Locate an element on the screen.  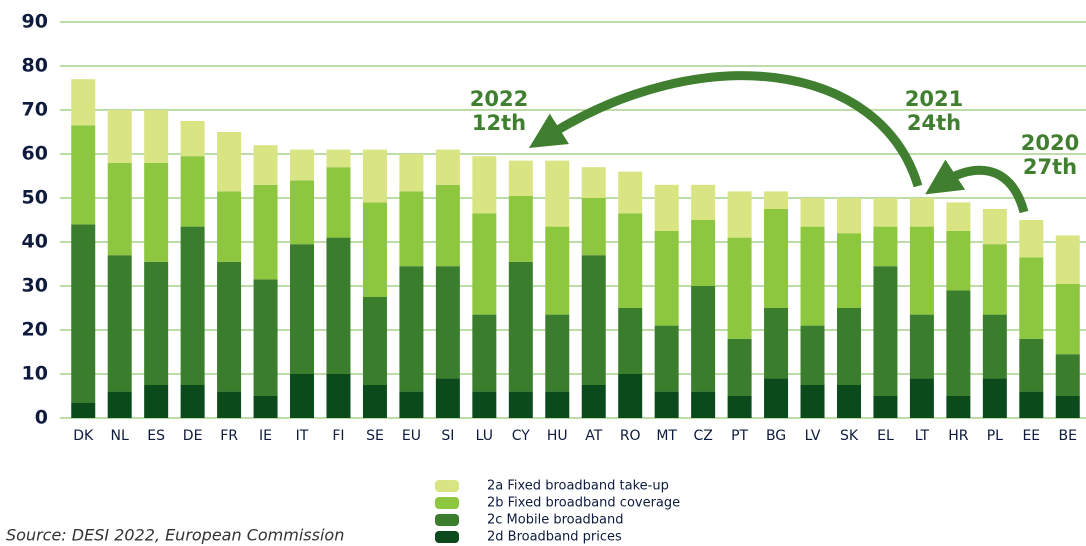
annotation: 24th is located at coordinates (934, 123).